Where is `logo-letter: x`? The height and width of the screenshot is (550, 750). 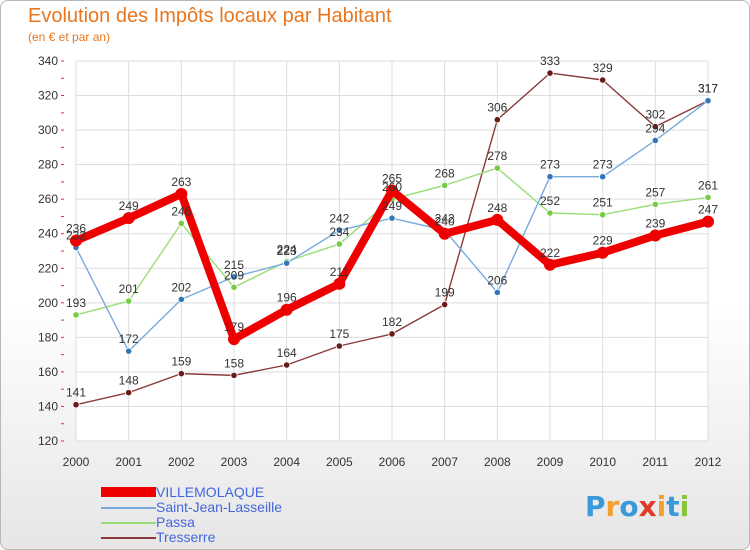
logo-letter: x is located at coordinates (647, 506).